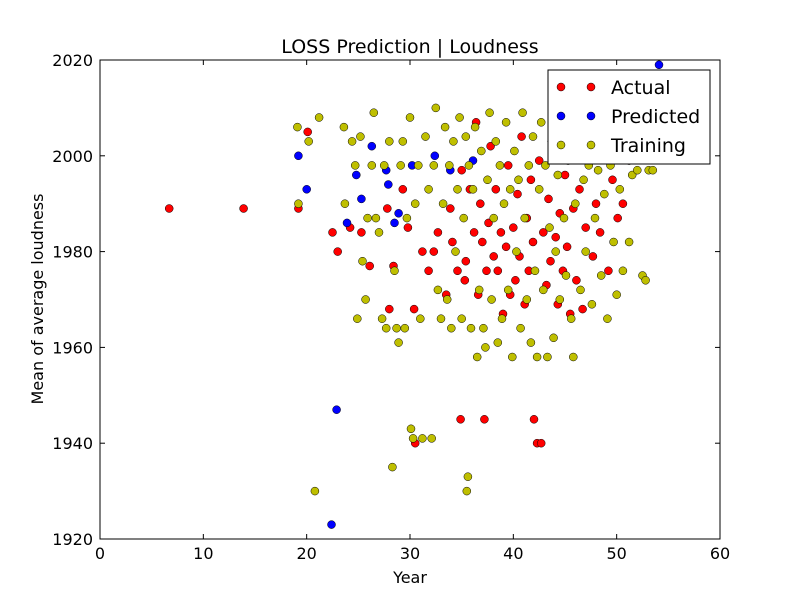 The height and width of the screenshot is (600, 800). What do you see at coordinates (100, 553) in the screenshot?
I see `x-tick-label-0: 0` at bounding box center [100, 553].